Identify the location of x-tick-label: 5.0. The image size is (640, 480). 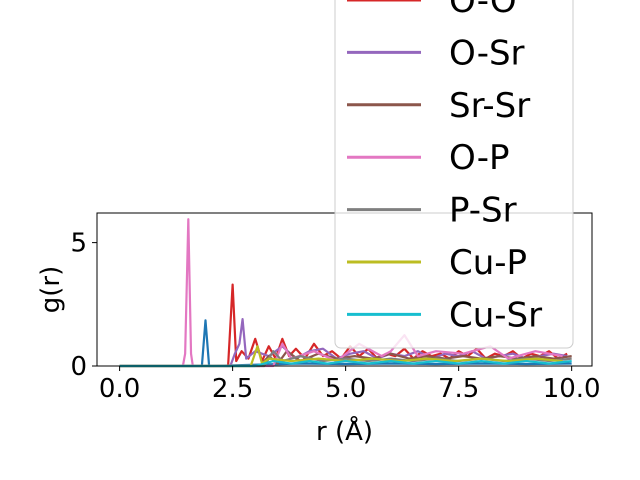
(345, 389).